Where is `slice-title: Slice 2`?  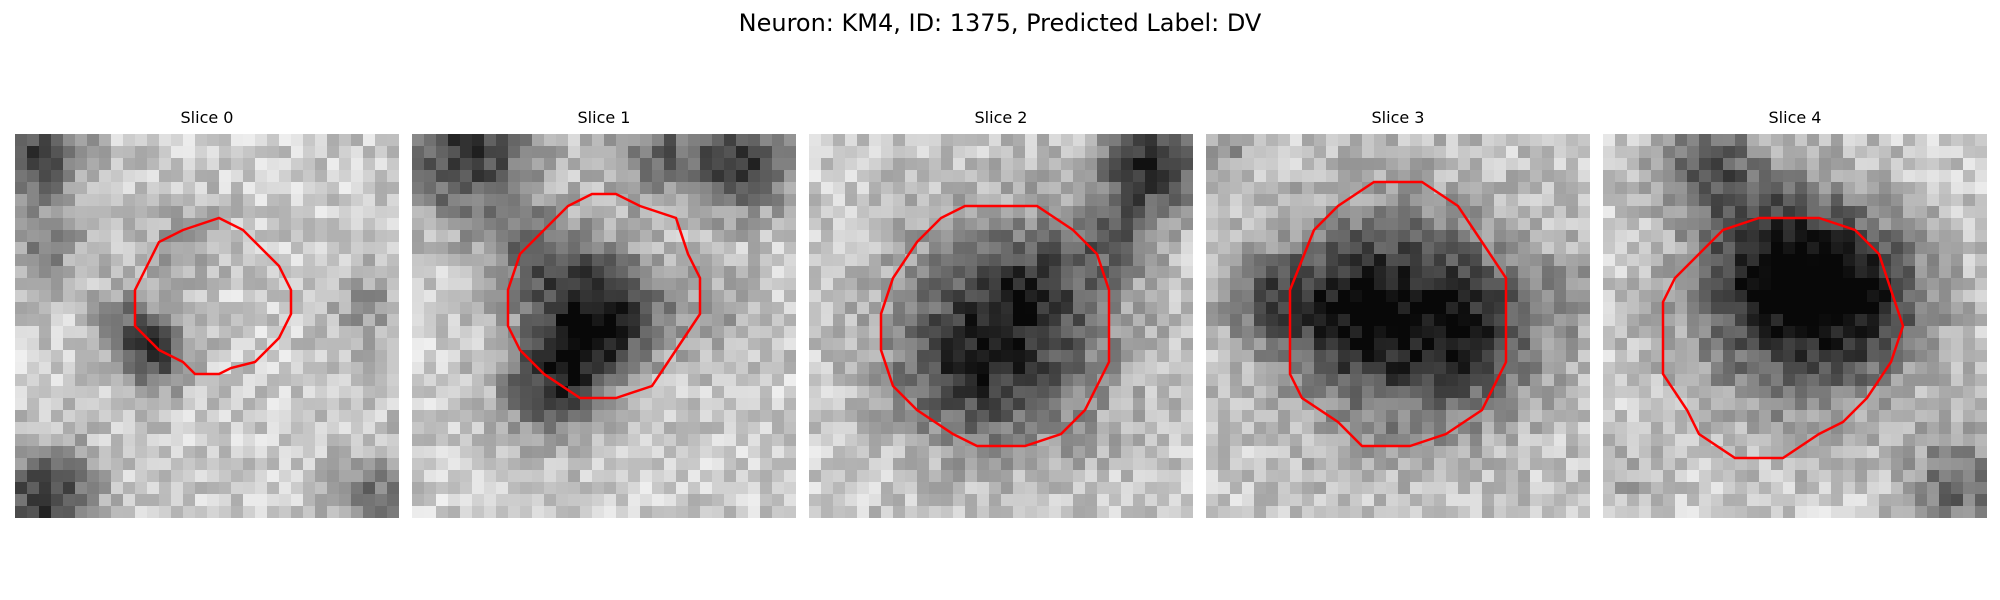 slice-title: Slice 2 is located at coordinates (1001, 117).